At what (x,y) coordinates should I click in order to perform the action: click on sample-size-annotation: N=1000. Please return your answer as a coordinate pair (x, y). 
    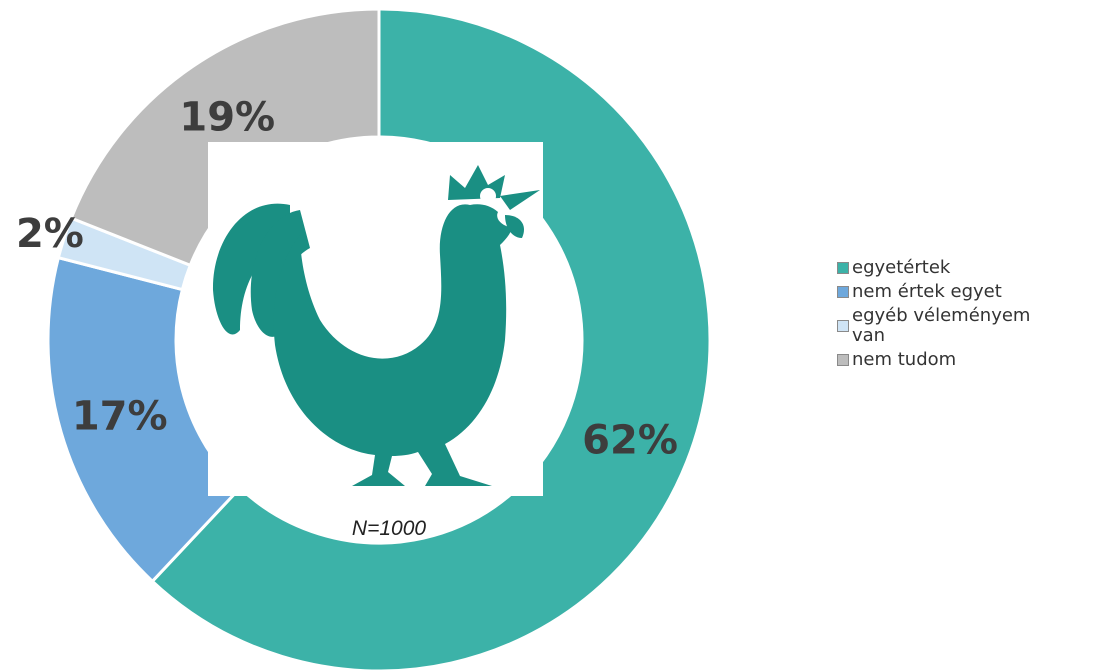
    Looking at the image, I should click on (389, 528).